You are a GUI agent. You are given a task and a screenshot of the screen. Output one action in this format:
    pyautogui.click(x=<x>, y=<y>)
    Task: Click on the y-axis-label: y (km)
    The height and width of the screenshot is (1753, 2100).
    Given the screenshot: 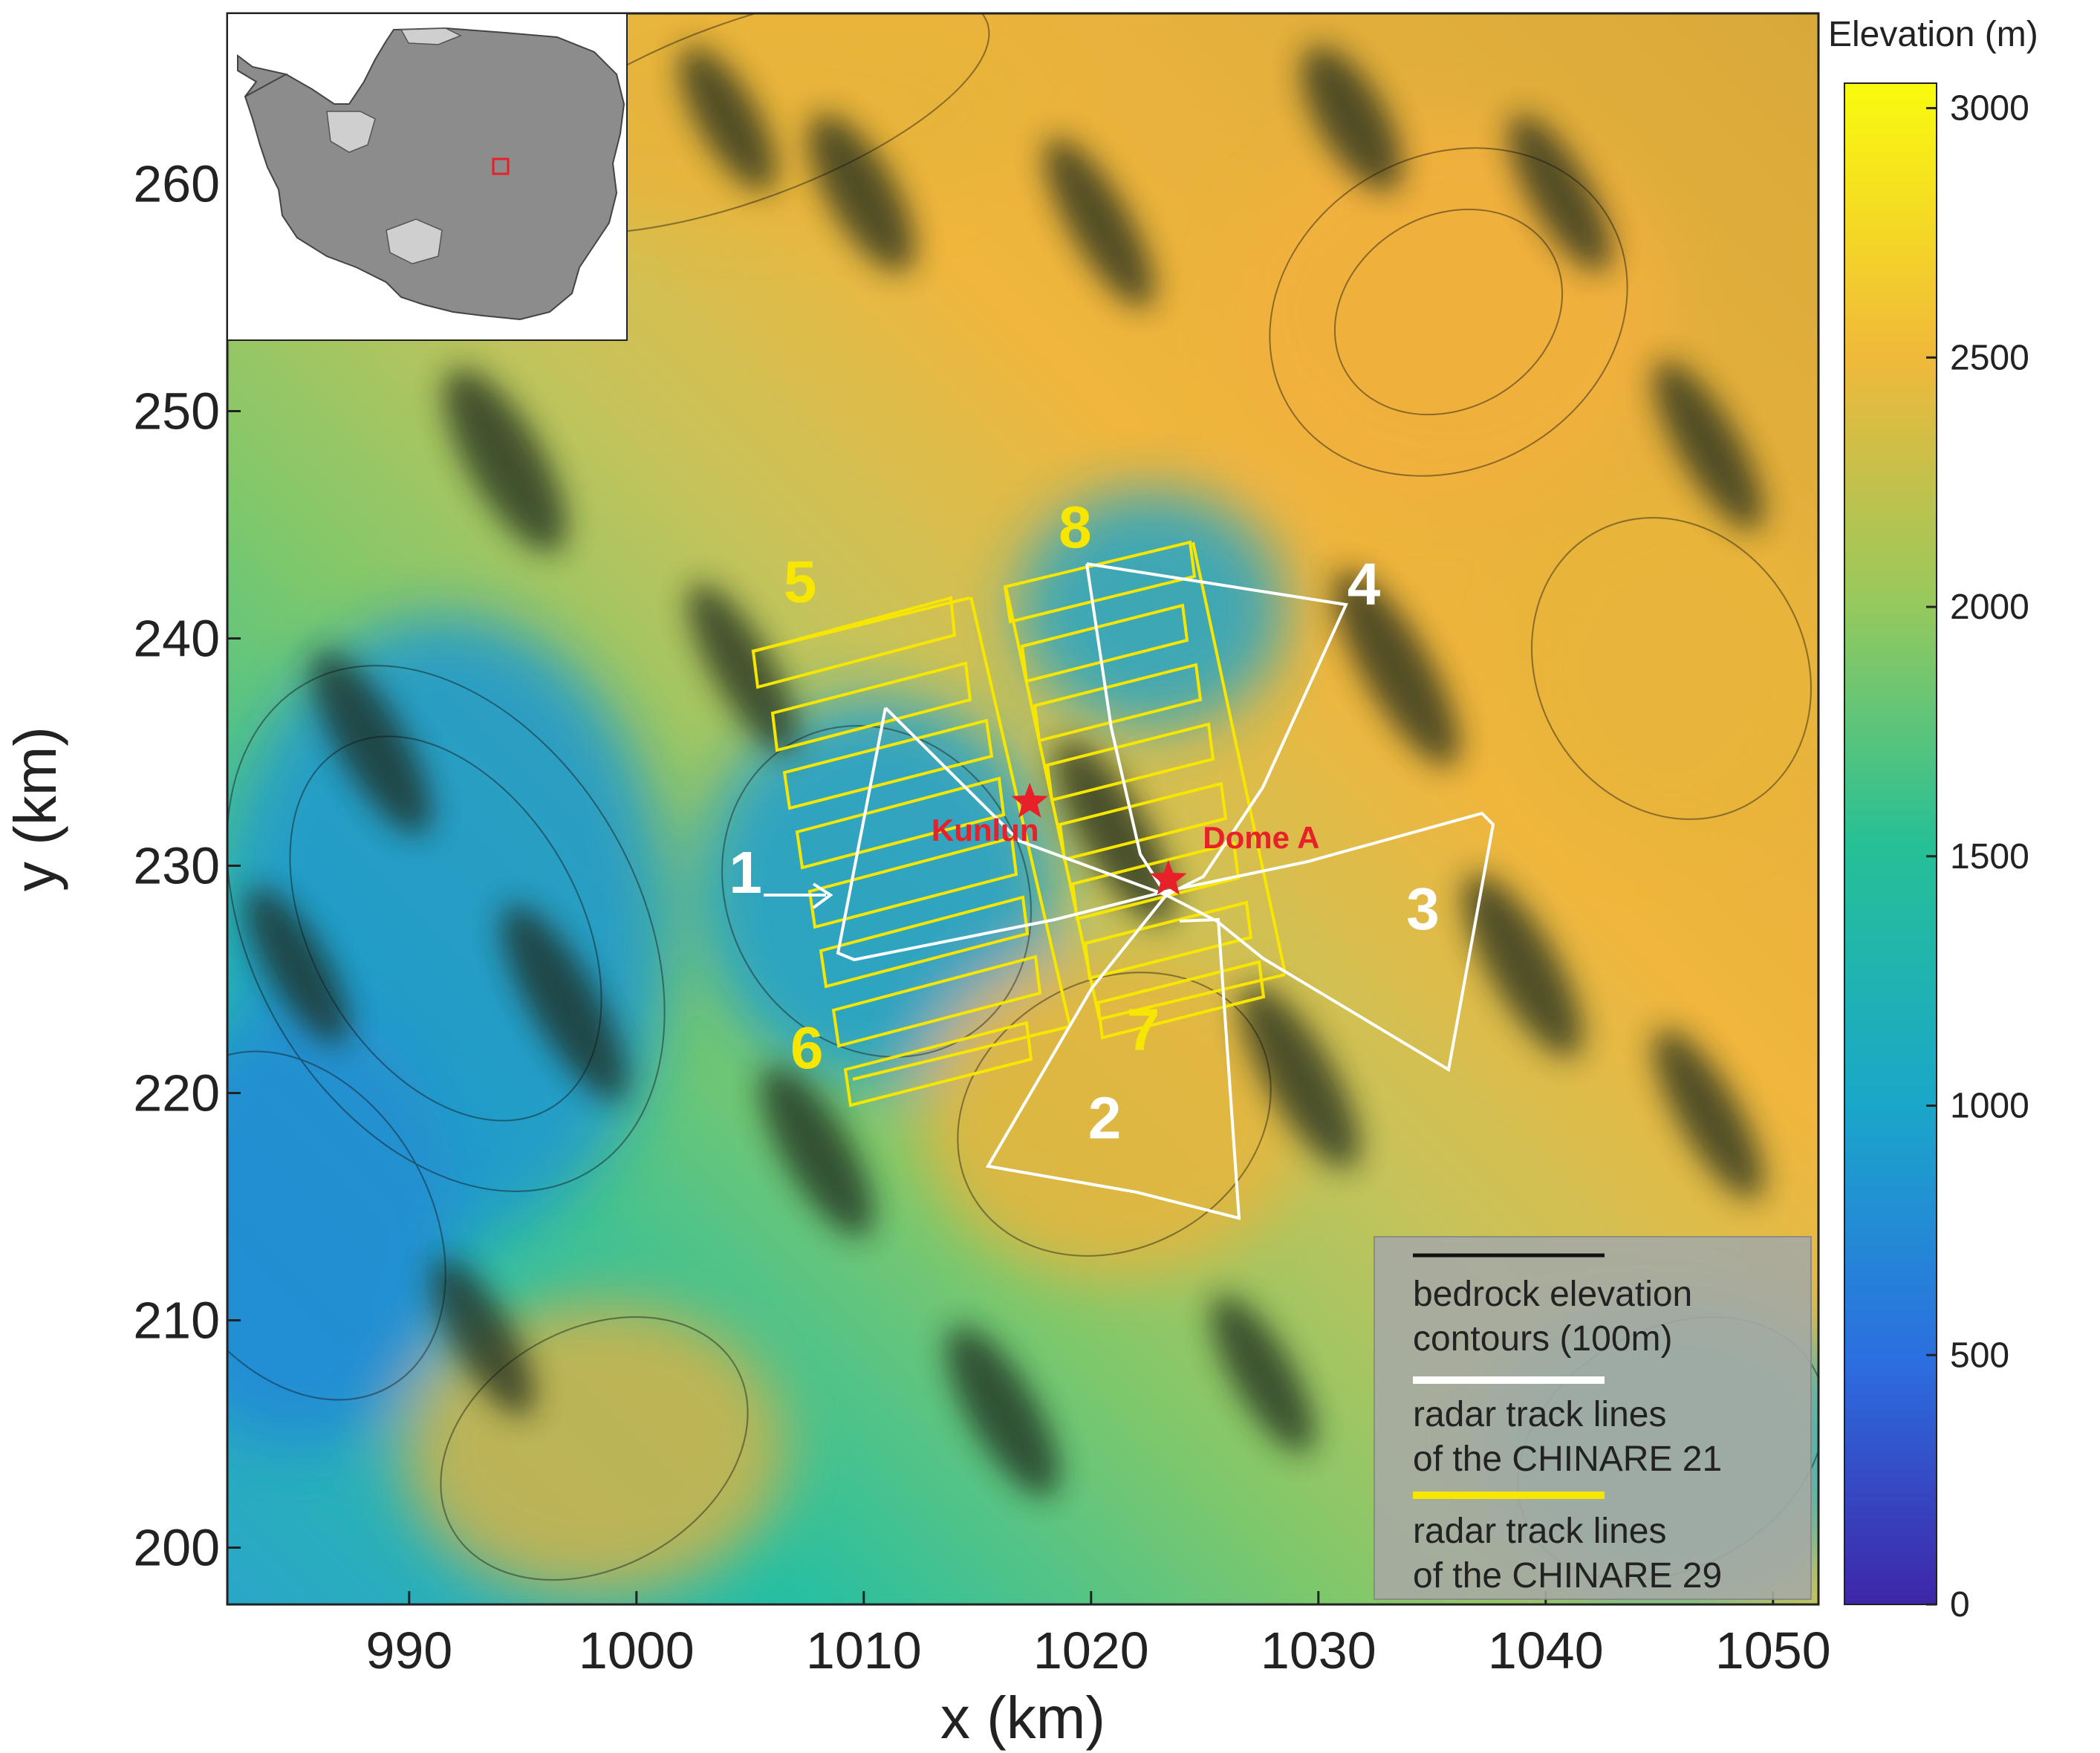 What is the action you would take?
    pyautogui.click(x=35, y=808)
    